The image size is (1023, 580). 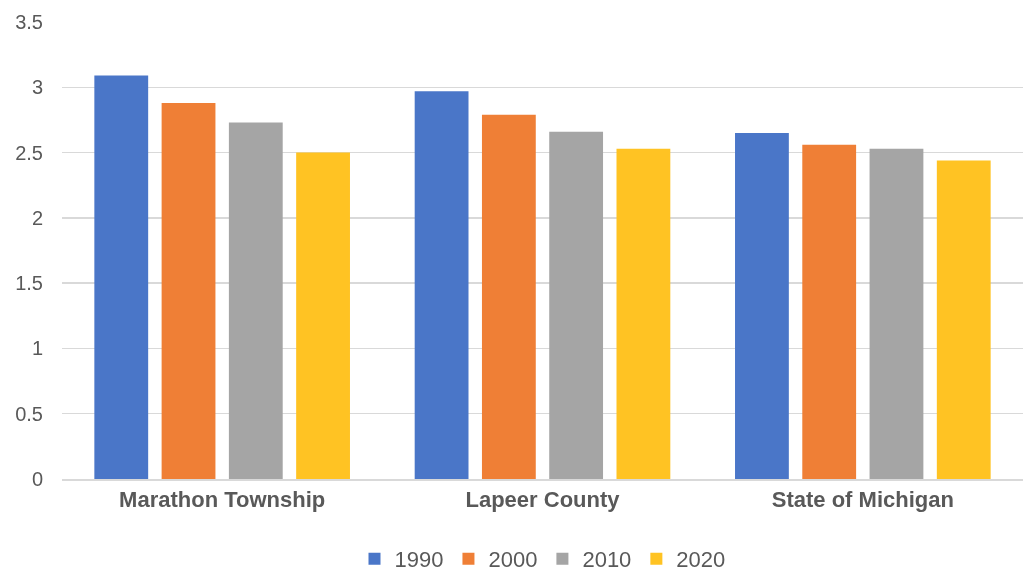 What do you see at coordinates (513, 560) in the screenshot?
I see `legend-label: 2000` at bounding box center [513, 560].